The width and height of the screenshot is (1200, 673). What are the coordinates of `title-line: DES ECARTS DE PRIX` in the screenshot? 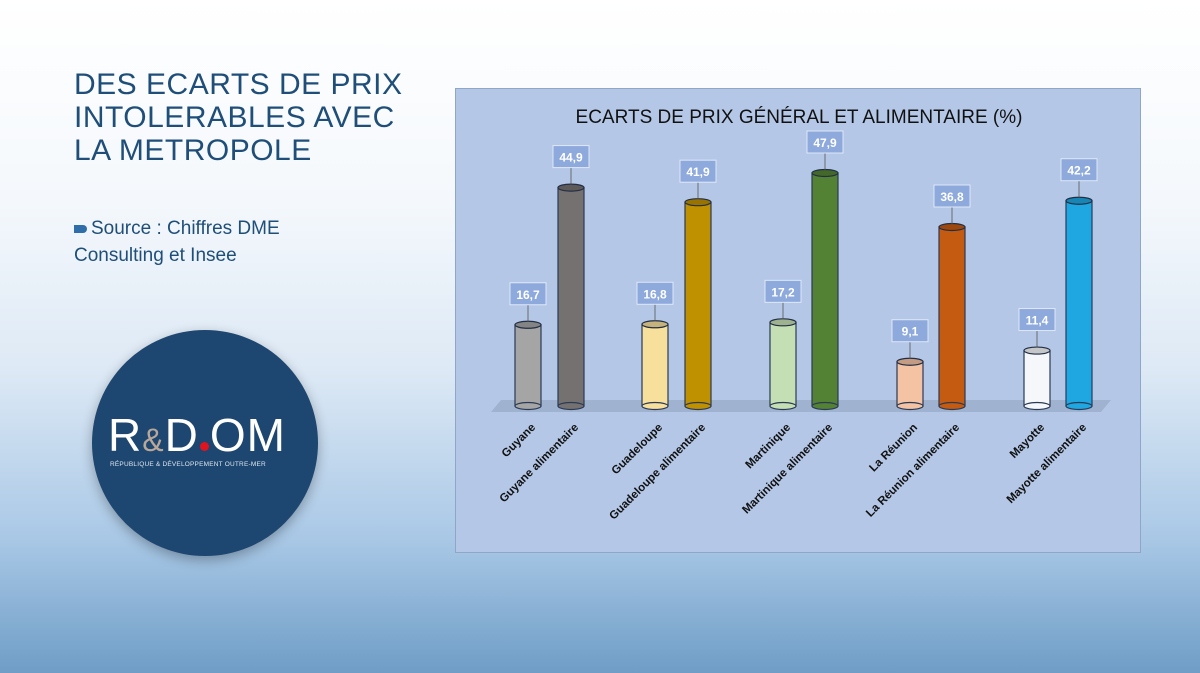 It's located at (238, 84).